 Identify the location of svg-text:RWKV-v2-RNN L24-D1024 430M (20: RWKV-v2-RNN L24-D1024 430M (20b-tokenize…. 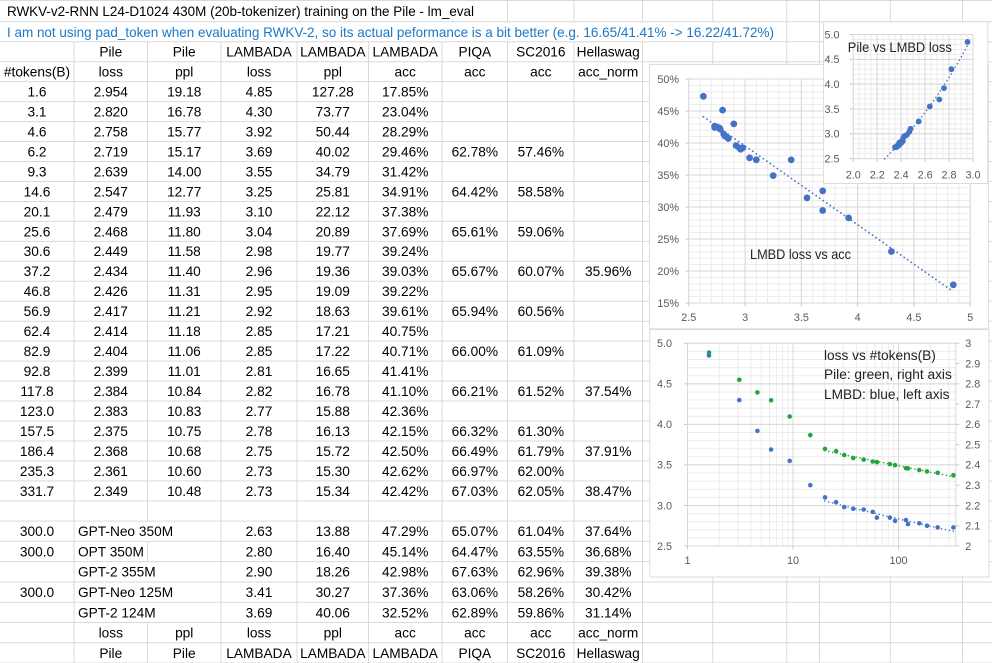
(240, 11).